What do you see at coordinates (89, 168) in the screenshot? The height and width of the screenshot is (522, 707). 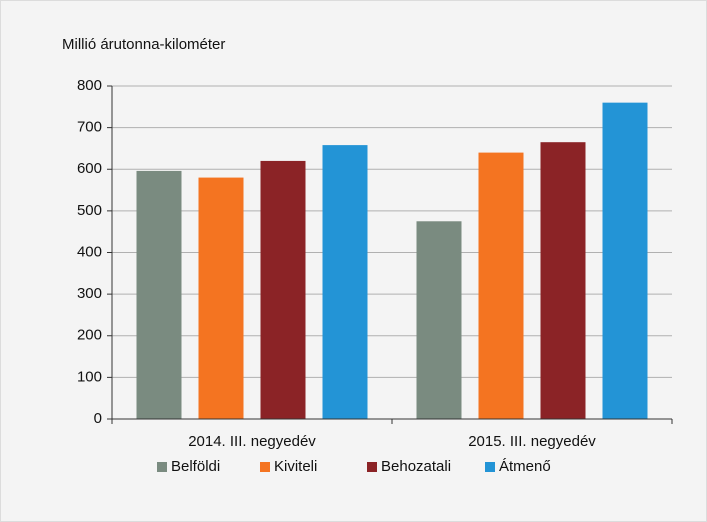 I see `y-tick-label: 600` at bounding box center [89, 168].